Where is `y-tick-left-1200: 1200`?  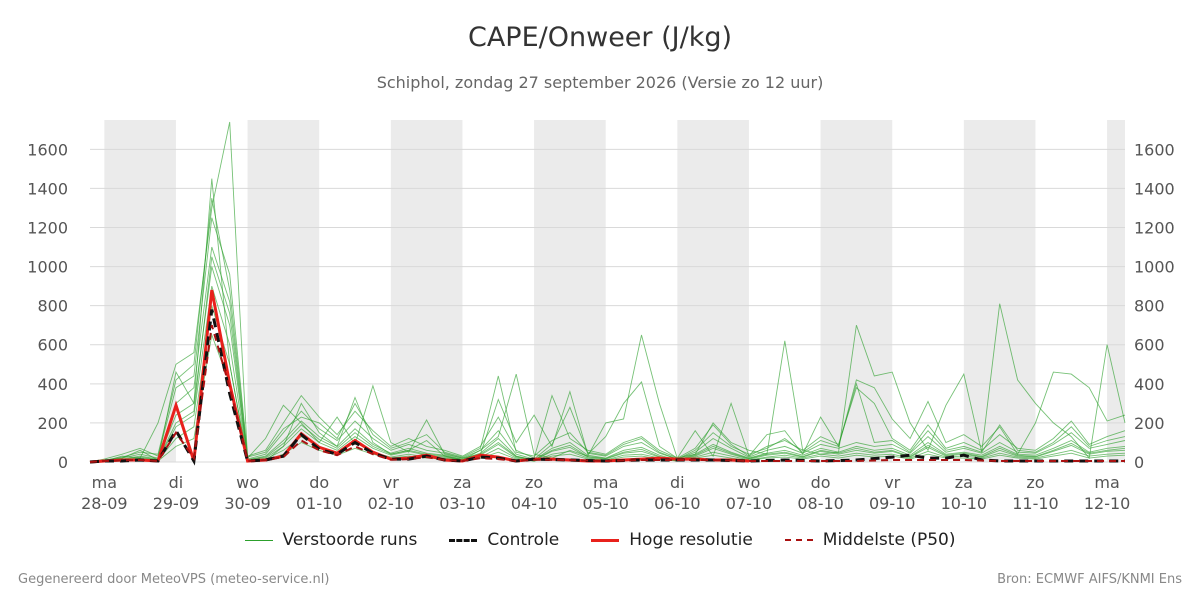 y-tick-left-1200: 1200 is located at coordinates (47, 227).